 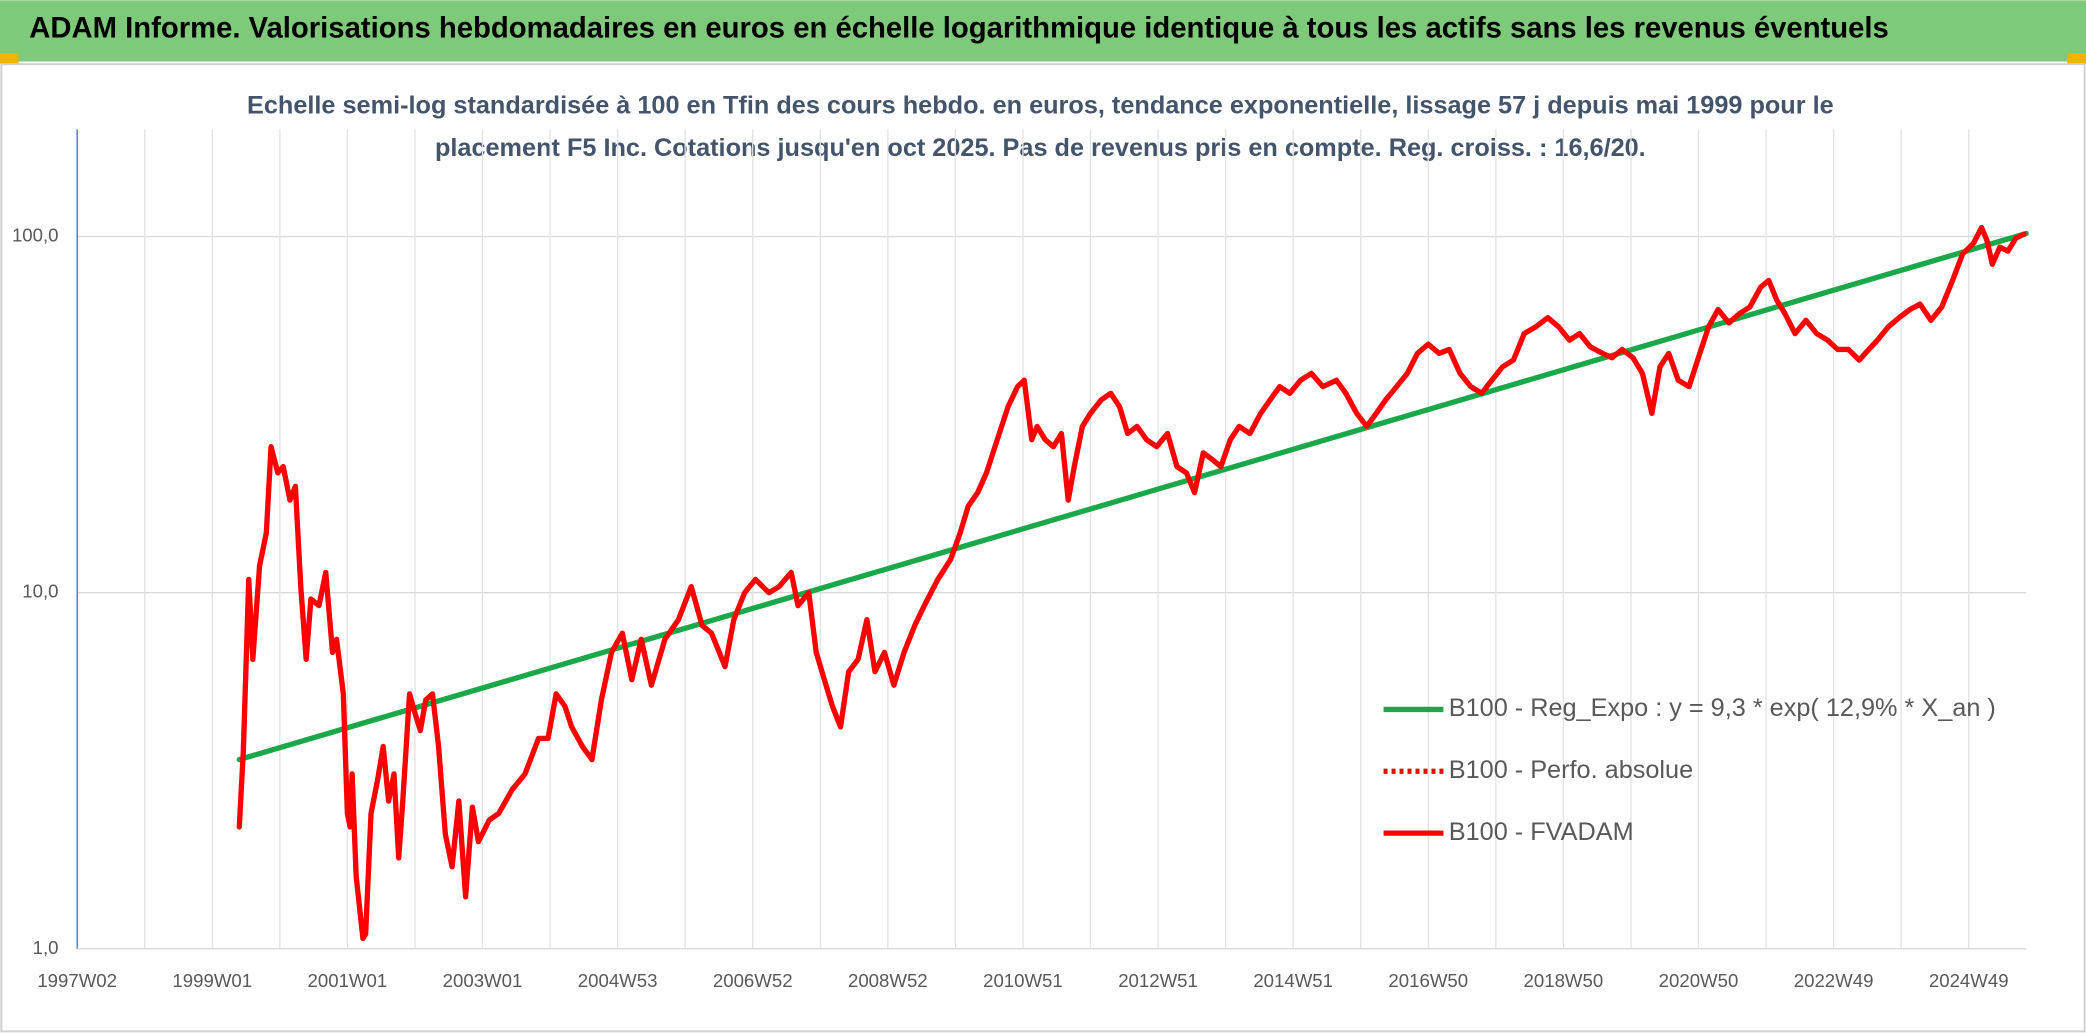 What do you see at coordinates (618, 980) in the screenshot?
I see `x-tick-label: 2004W53` at bounding box center [618, 980].